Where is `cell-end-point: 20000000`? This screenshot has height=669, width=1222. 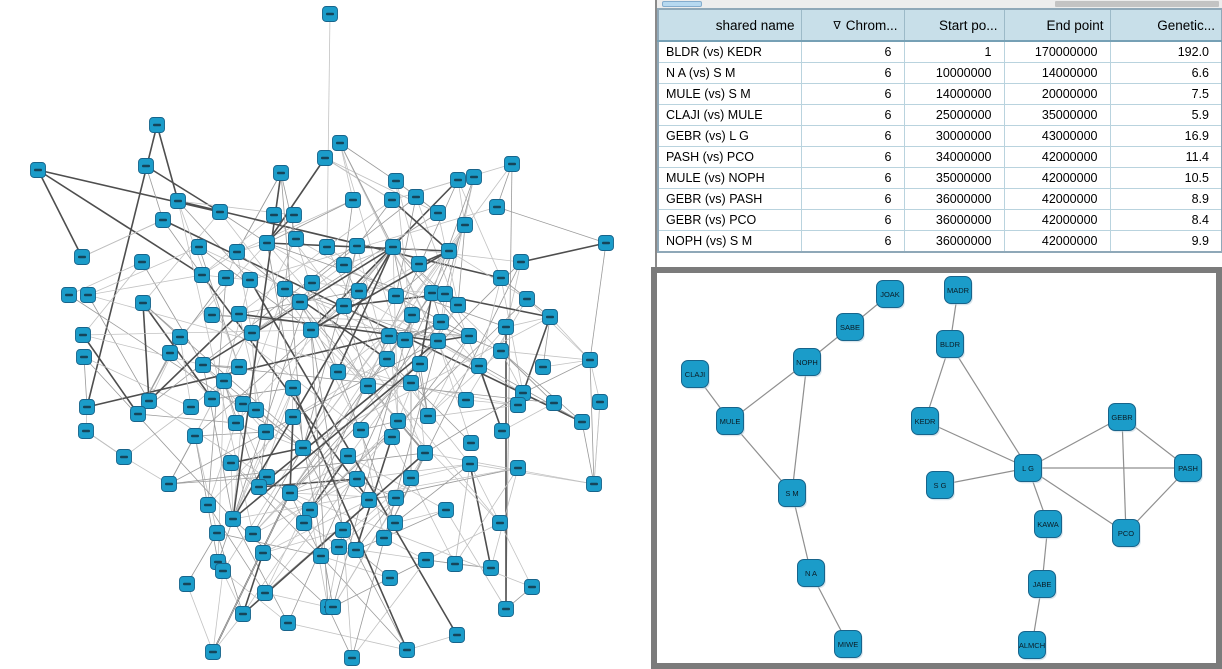 cell-end-point: 20000000 is located at coordinates (1057, 94).